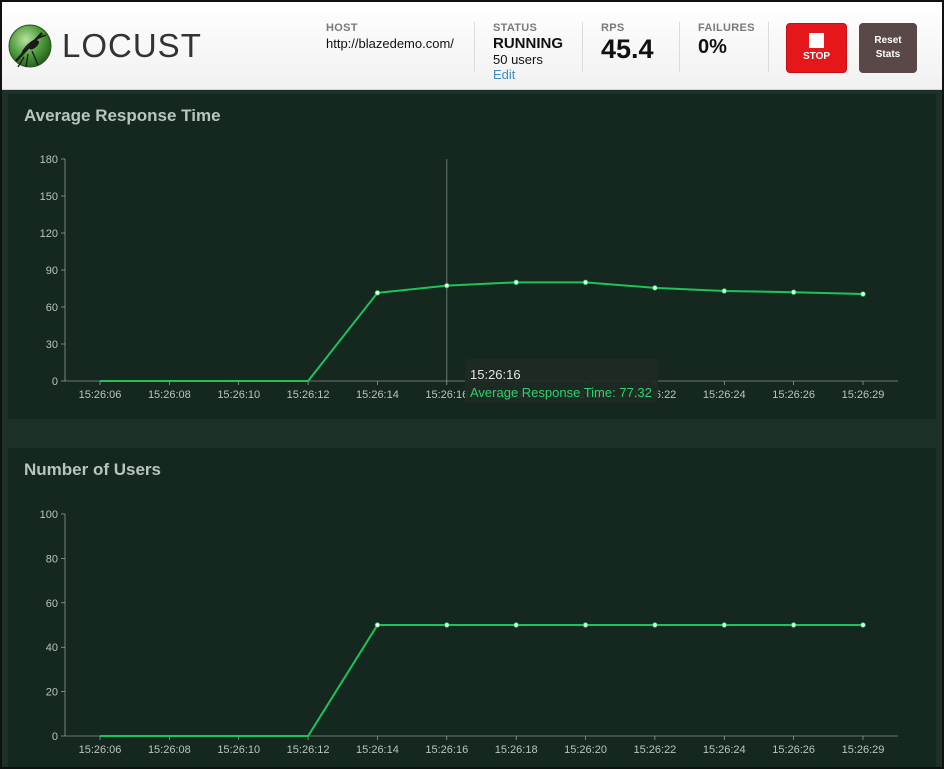 The height and width of the screenshot is (769, 944). What do you see at coordinates (585, 750) in the screenshot?
I see `x-tick-label: 15:26:20` at bounding box center [585, 750].